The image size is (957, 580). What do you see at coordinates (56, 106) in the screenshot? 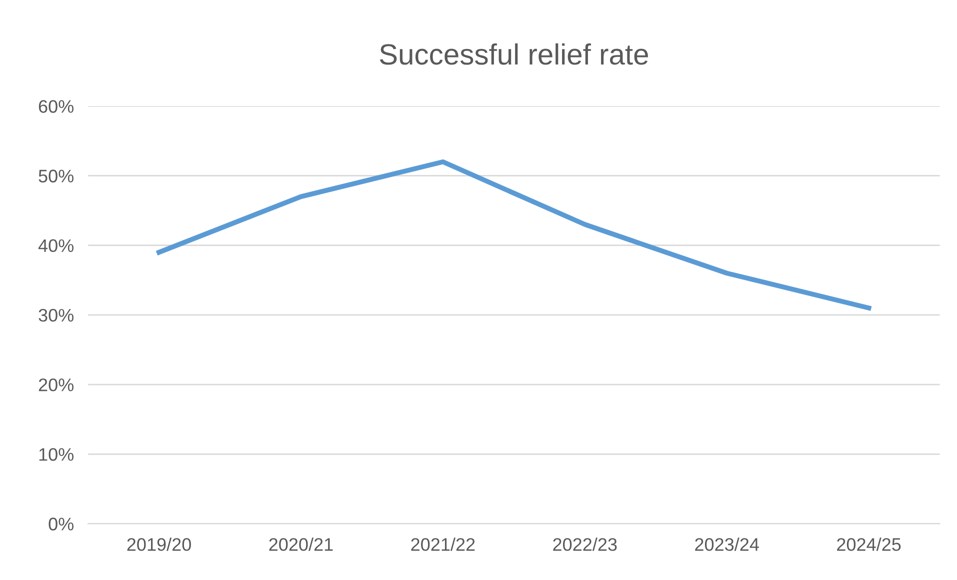
I see `y-tick-label: 60%` at bounding box center [56, 106].